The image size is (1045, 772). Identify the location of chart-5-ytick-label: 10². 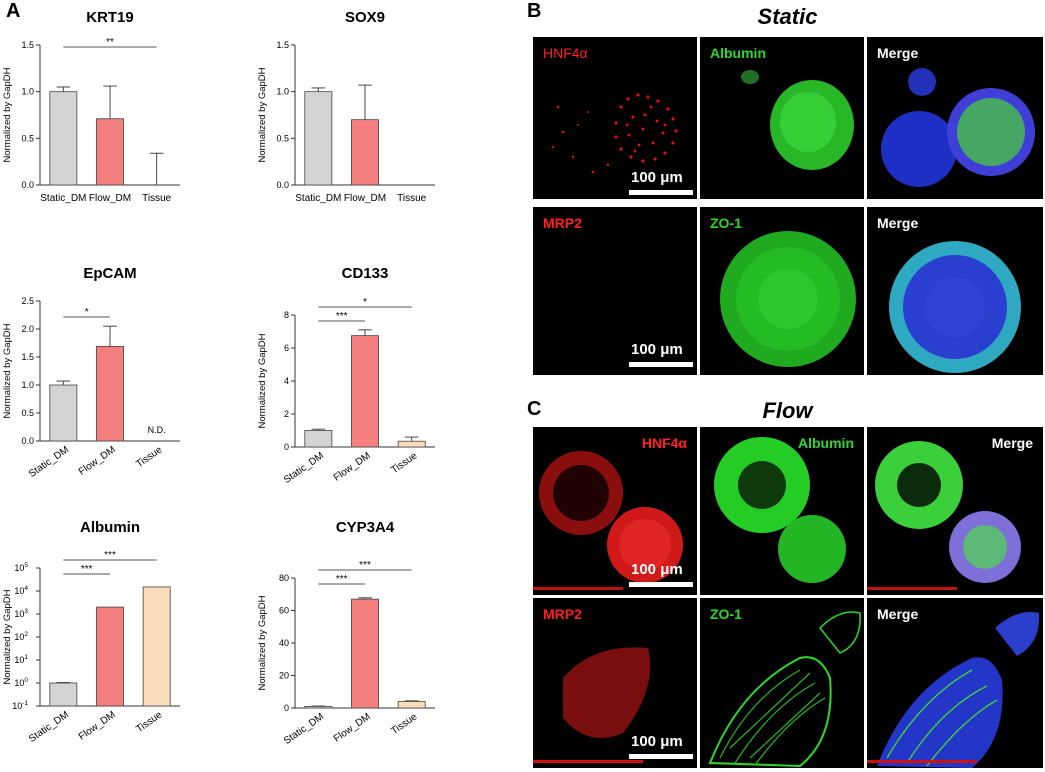
(21, 636).